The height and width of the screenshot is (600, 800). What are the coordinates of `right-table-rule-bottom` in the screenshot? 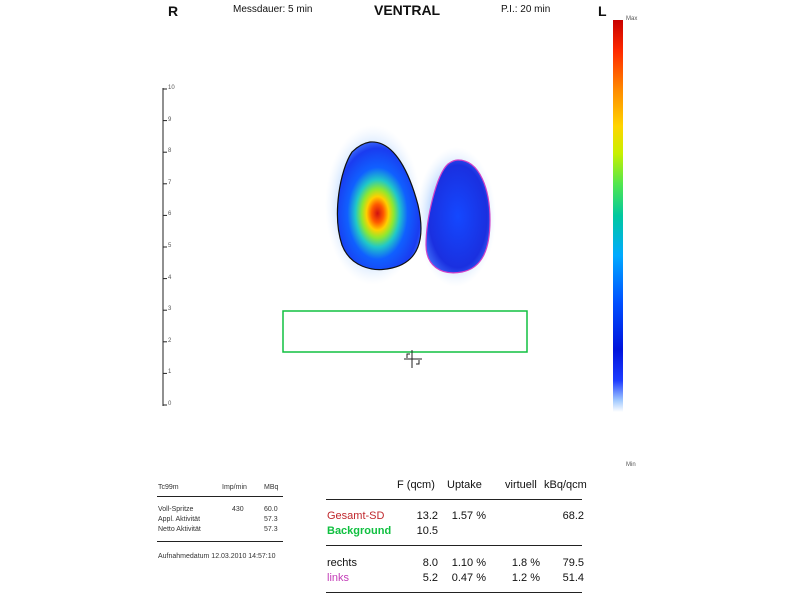 It's located at (454, 592).